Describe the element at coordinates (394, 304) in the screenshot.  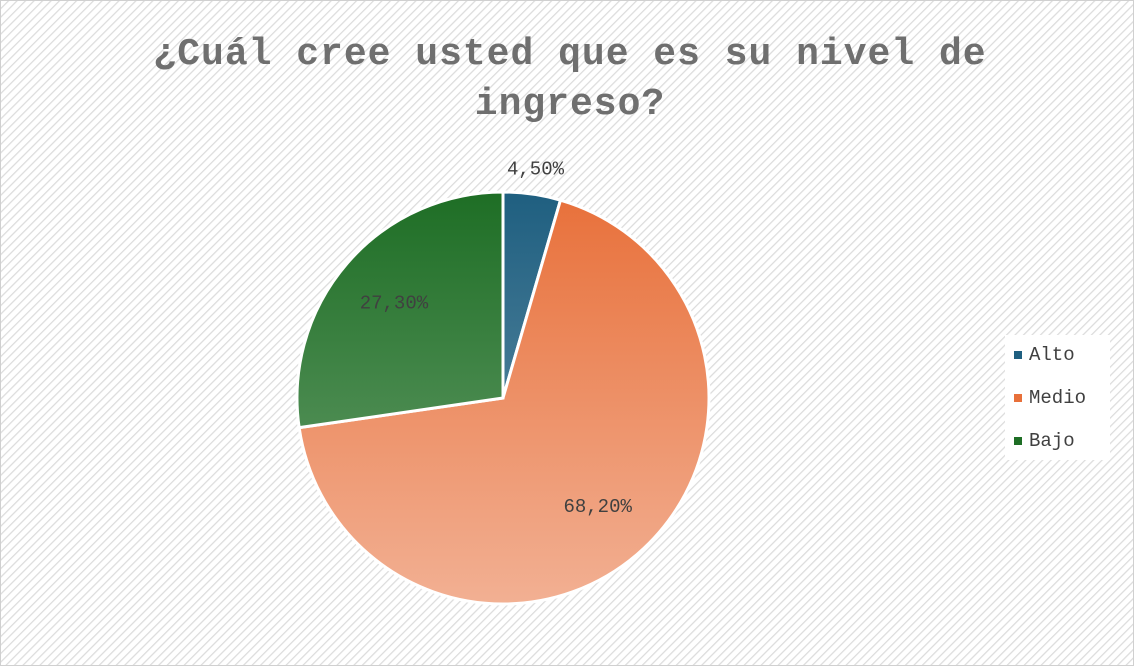
I see `data-label: 27,30%` at that location.